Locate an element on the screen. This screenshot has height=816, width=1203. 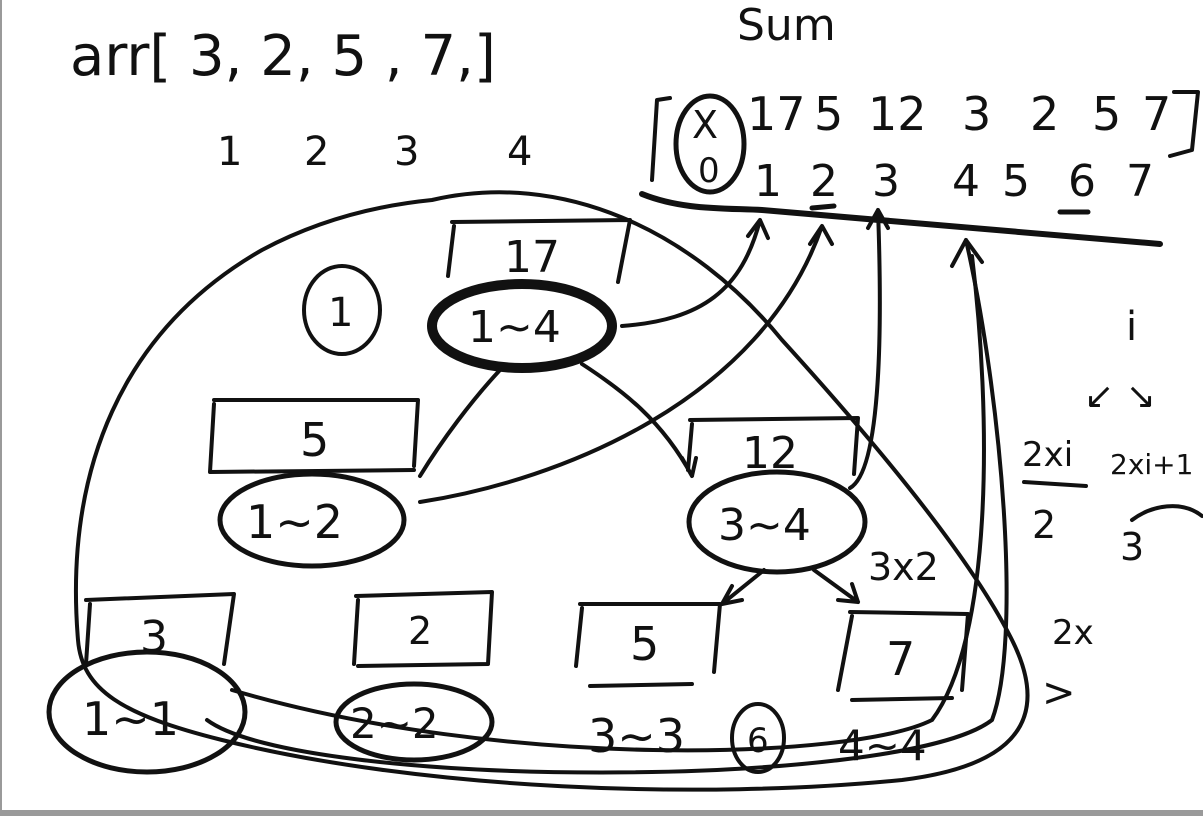
leaf-3-sum: 5 is located at coordinates (644, 644).